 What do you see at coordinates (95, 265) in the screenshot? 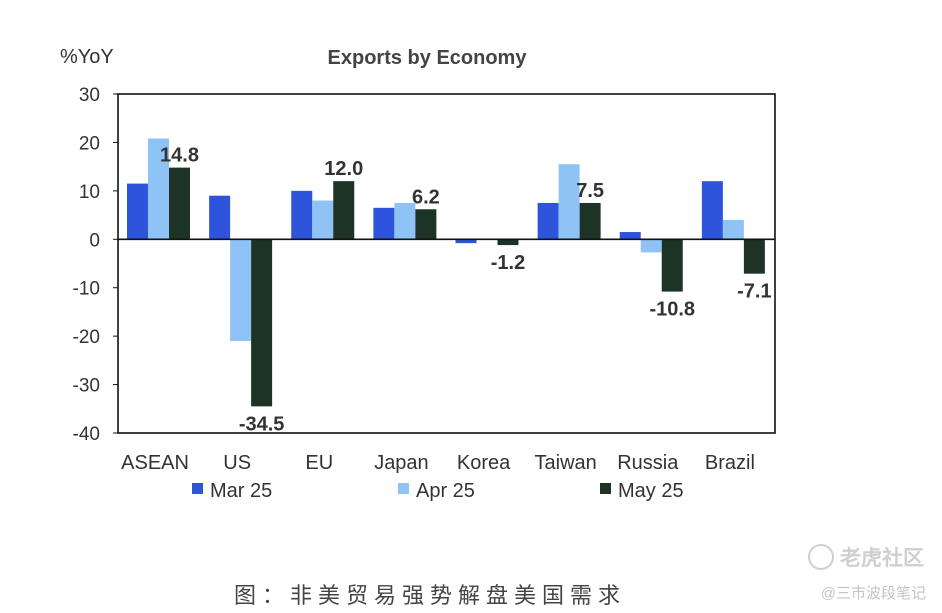
I see `y-axis-ticks: 30 20 10 0 -10 -20 -30 -40` at bounding box center [95, 265].